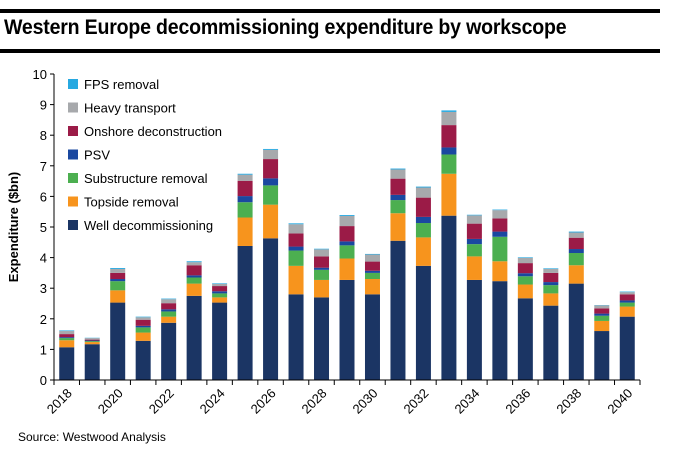 The width and height of the screenshot is (675, 450). What do you see at coordinates (110, 401) in the screenshot?
I see `x-tick-label: 2020` at bounding box center [110, 401].